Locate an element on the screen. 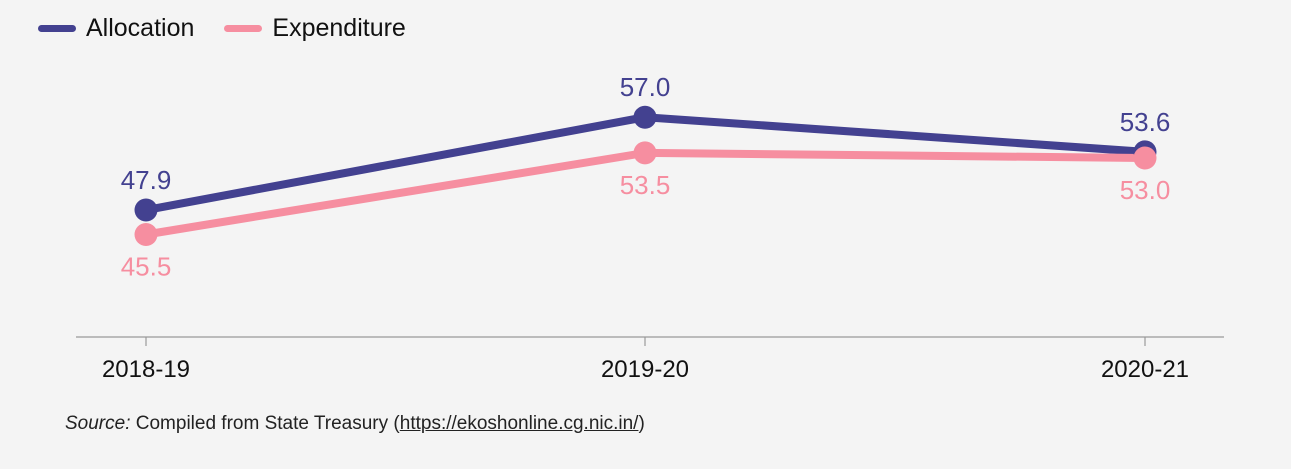 The height and width of the screenshot is (469, 1291). source-link: https://ekoshonline.cg.nic.in/ is located at coordinates (519, 423).